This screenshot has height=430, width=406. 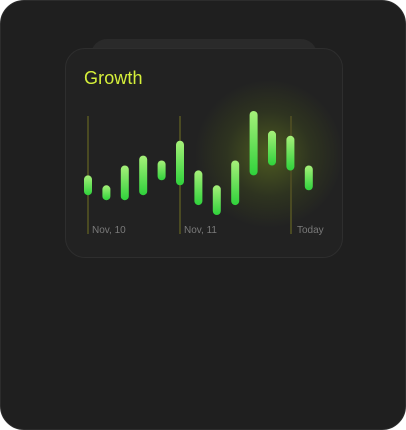 I want to click on x-tick-label: Nov, 11, so click(x=200, y=230).